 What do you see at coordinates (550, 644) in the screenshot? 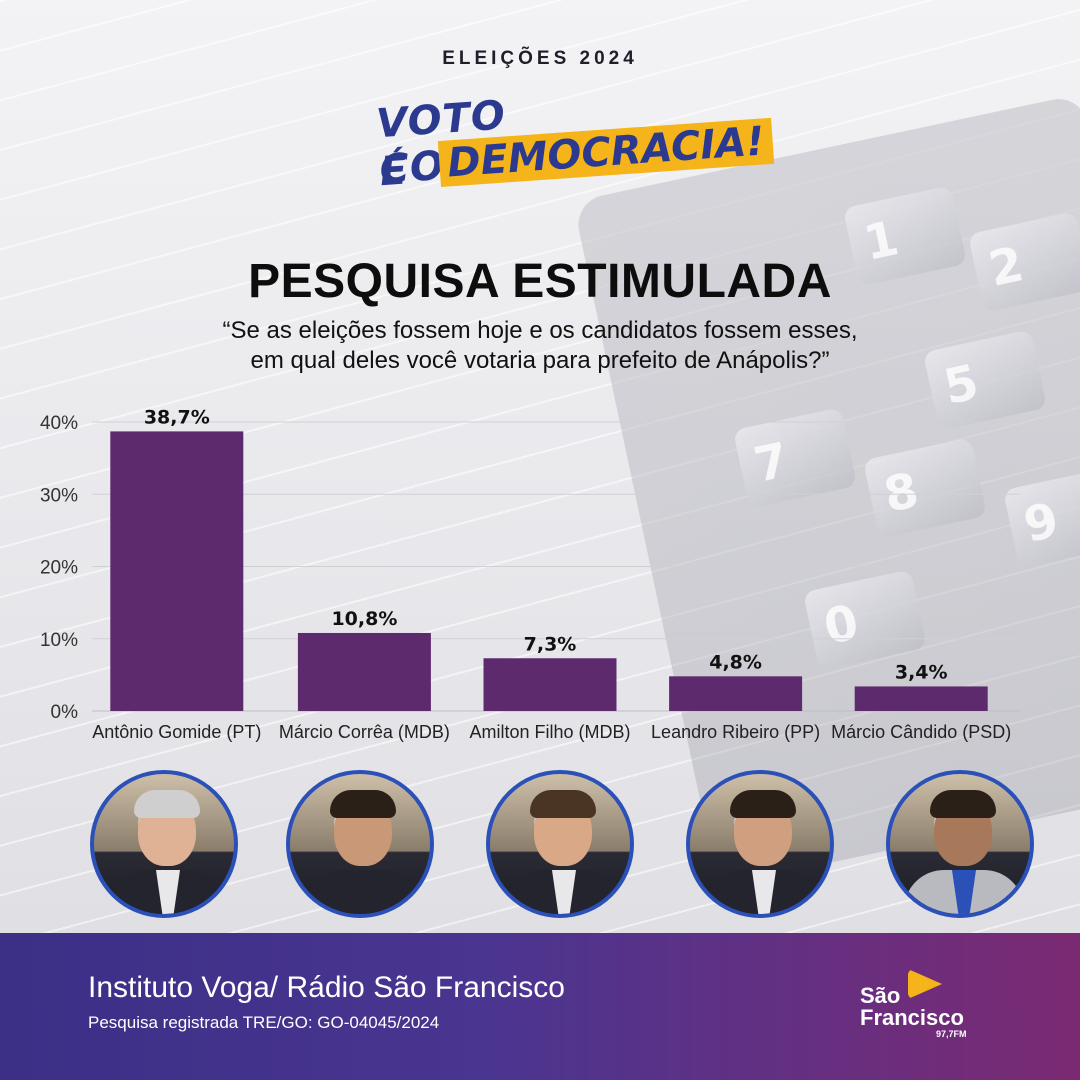
I see `bar-value-label: 7,3%` at bounding box center [550, 644].